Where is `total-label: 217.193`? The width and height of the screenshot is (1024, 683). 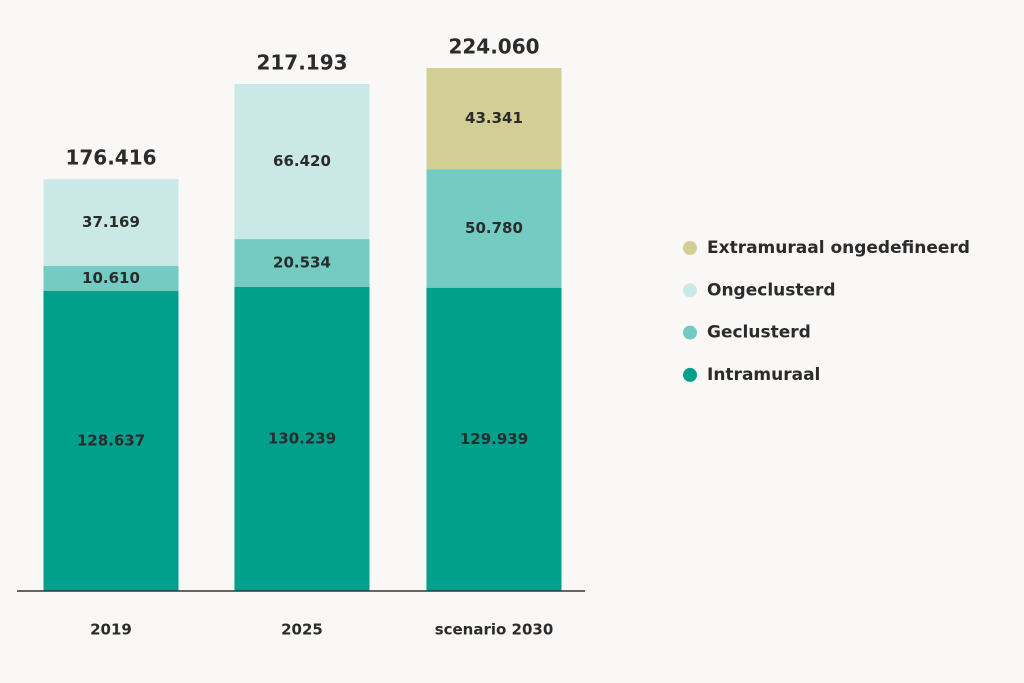
total-label: 217.193 is located at coordinates (301, 63).